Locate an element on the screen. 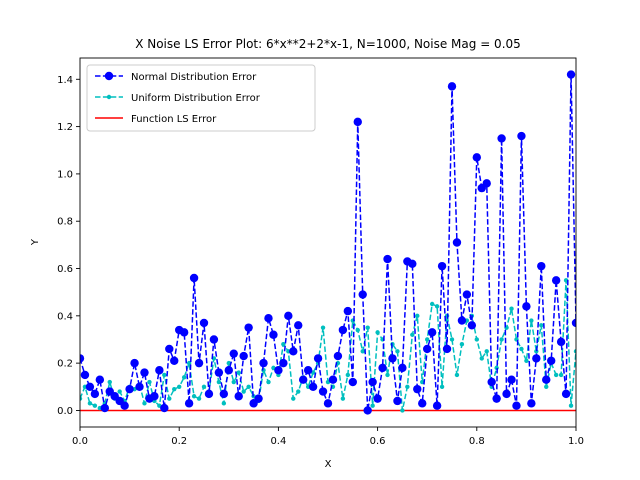 Image resolution: width=640 pixels, height=480 pixels. x-axis-label: X is located at coordinates (328, 464).